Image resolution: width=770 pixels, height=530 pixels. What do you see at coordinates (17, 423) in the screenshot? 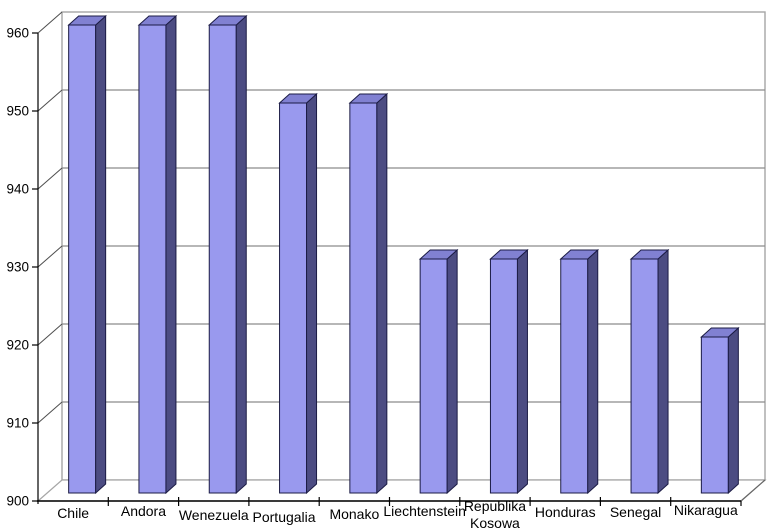
I see `y-axis-label: 910` at bounding box center [17, 423].